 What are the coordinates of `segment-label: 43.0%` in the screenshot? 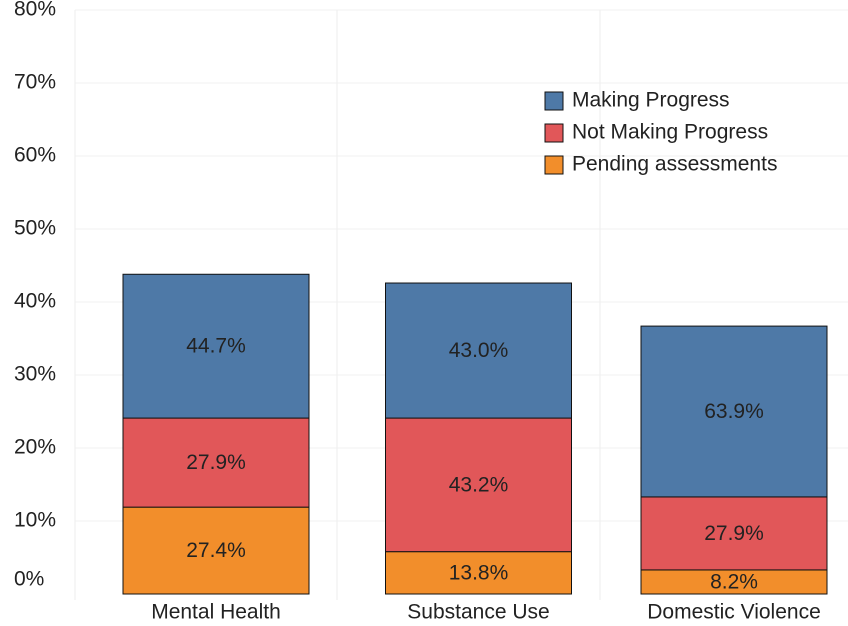 It's located at (479, 350).